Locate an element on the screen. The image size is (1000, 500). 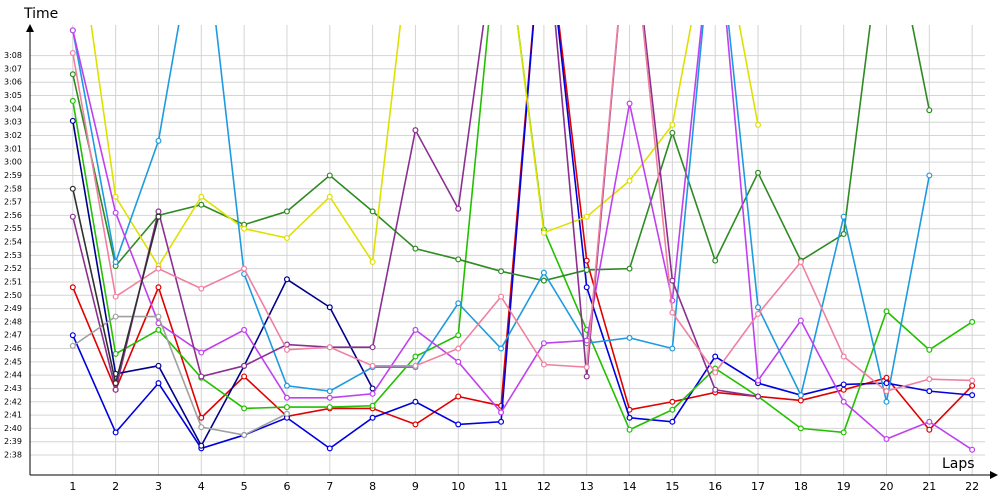
x-tick-label: 19 is located at coordinates (844, 486).